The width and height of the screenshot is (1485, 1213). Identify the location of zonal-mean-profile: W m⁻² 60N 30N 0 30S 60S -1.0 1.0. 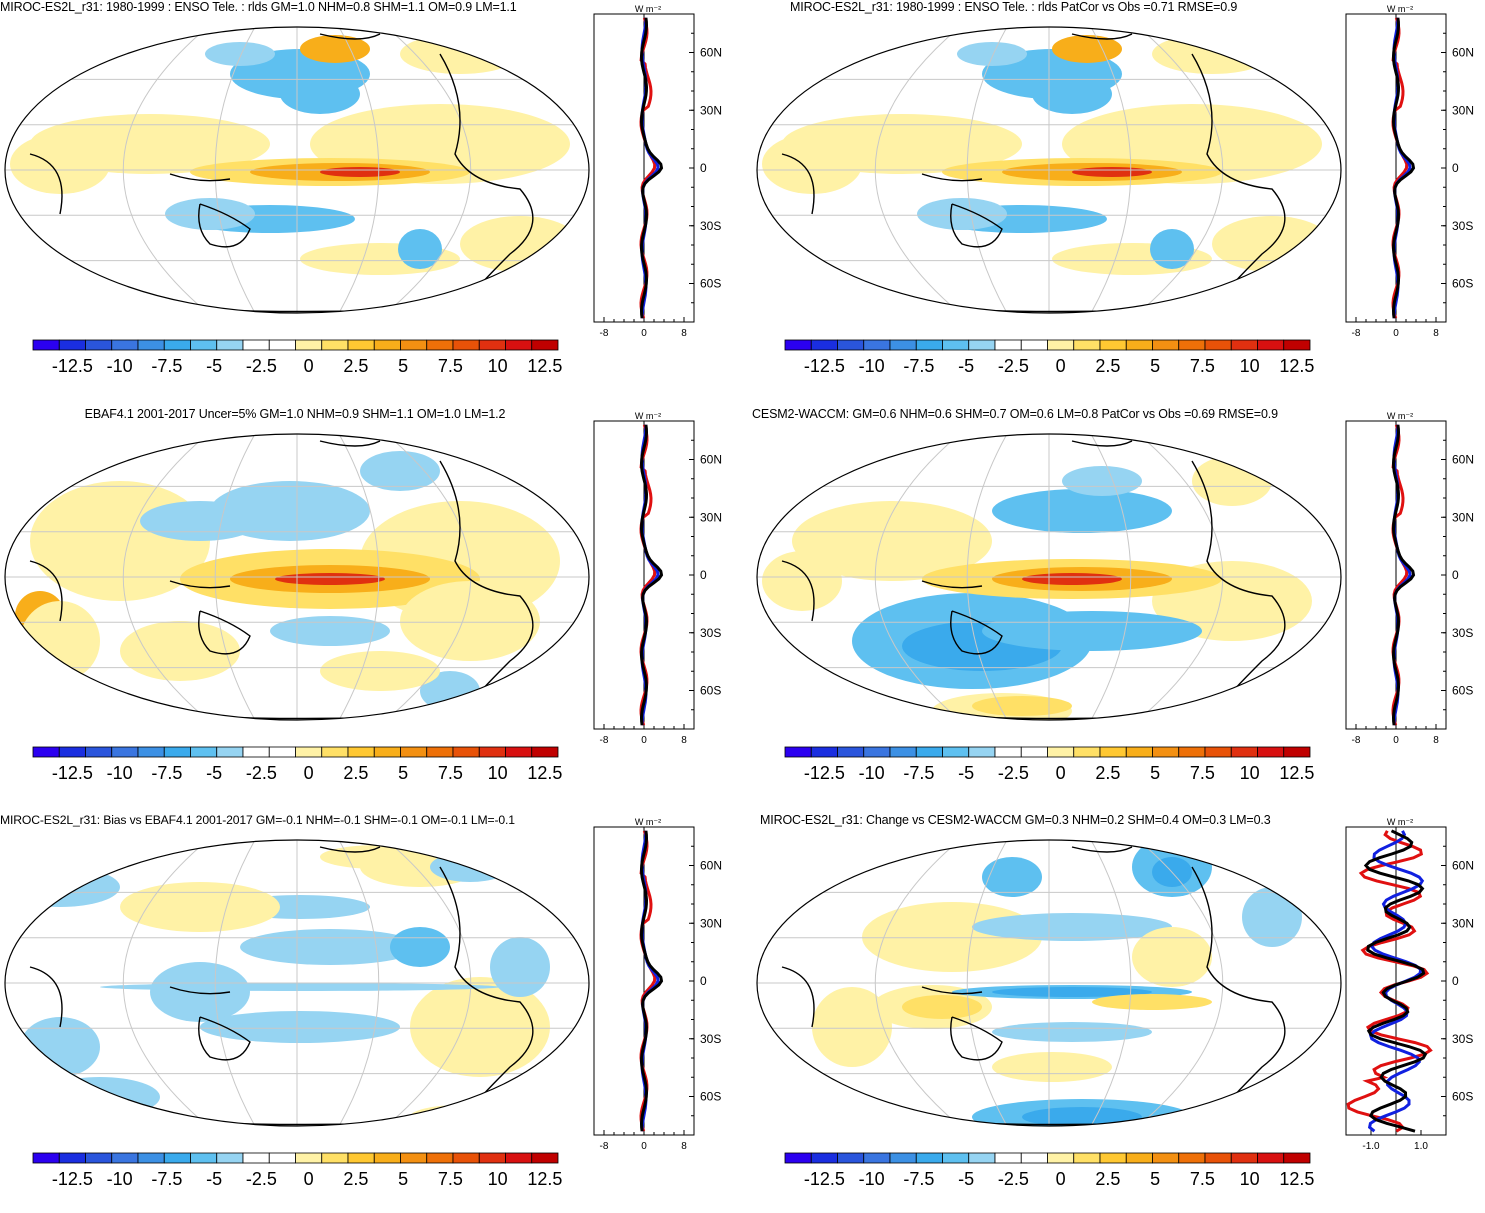
(1409, 984).